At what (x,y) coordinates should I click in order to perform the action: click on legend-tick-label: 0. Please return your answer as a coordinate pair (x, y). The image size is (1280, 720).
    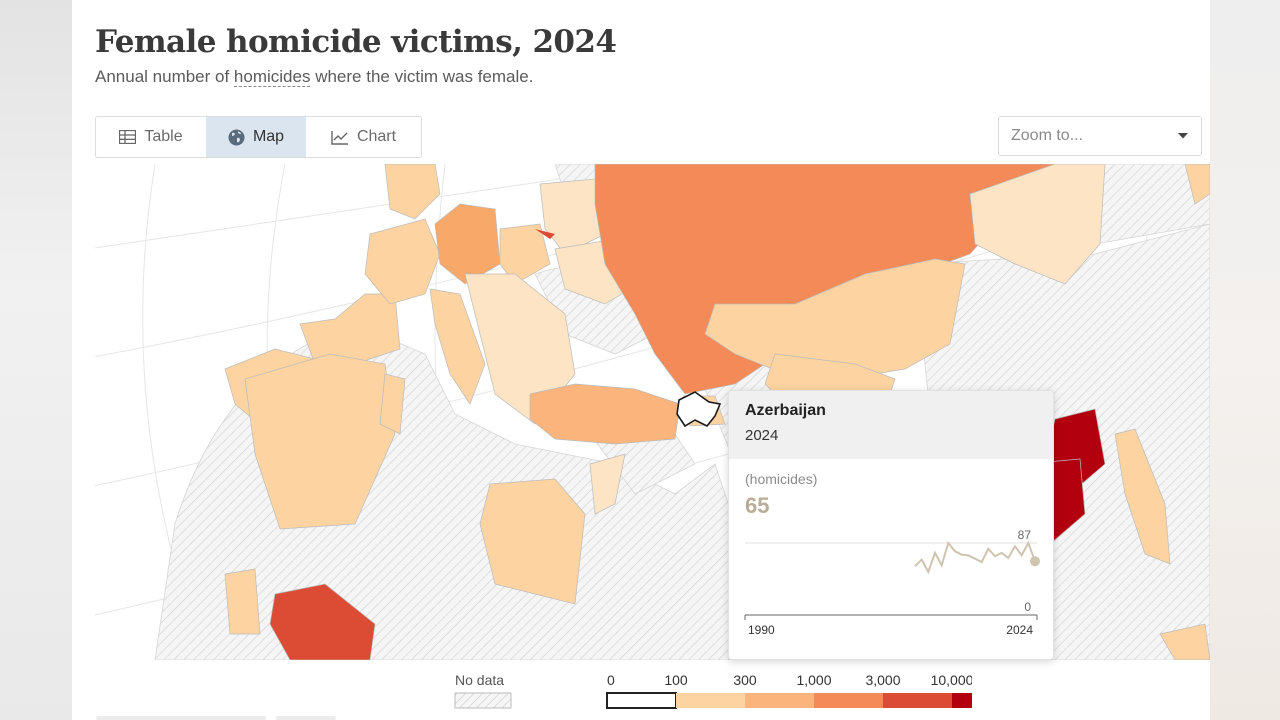
    Looking at the image, I should click on (611, 680).